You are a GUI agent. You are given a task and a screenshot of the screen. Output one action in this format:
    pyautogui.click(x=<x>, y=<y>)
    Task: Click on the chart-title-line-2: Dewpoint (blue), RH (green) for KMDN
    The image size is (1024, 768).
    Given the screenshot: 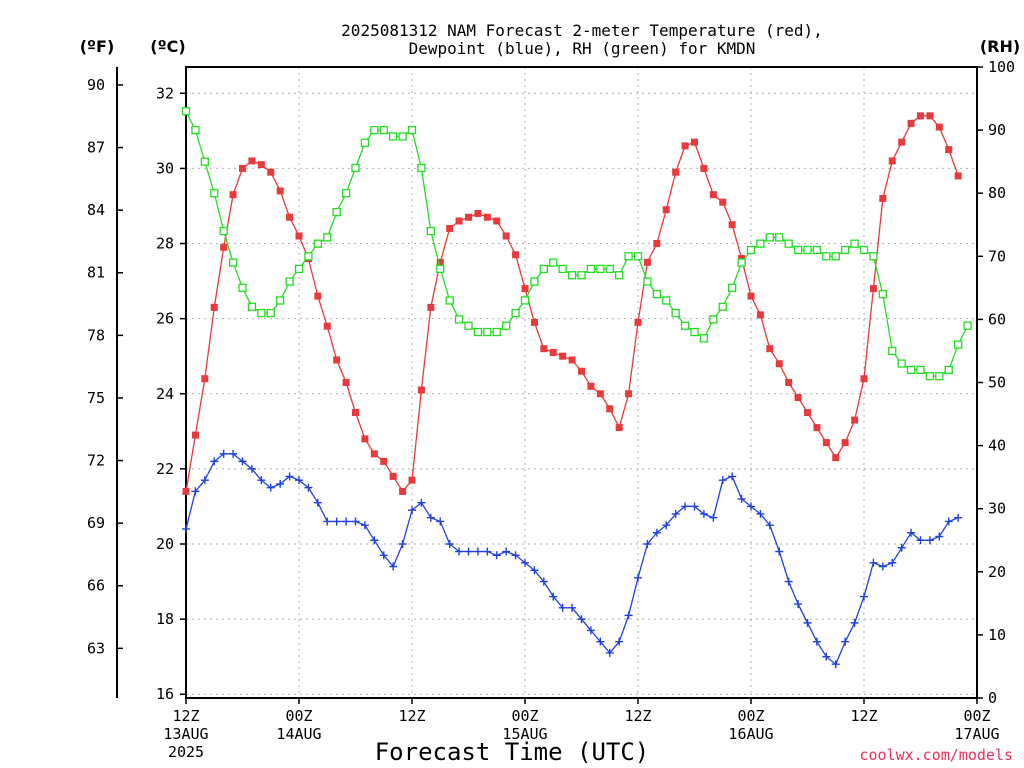 What is the action you would take?
    pyautogui.click(x=582, y=48)
    